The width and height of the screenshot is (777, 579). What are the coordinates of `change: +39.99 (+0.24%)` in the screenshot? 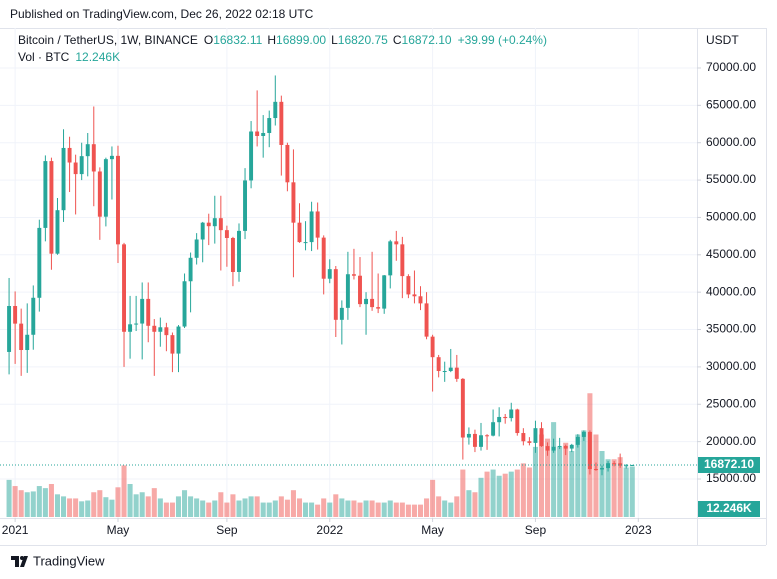 It's located at (502, 40).